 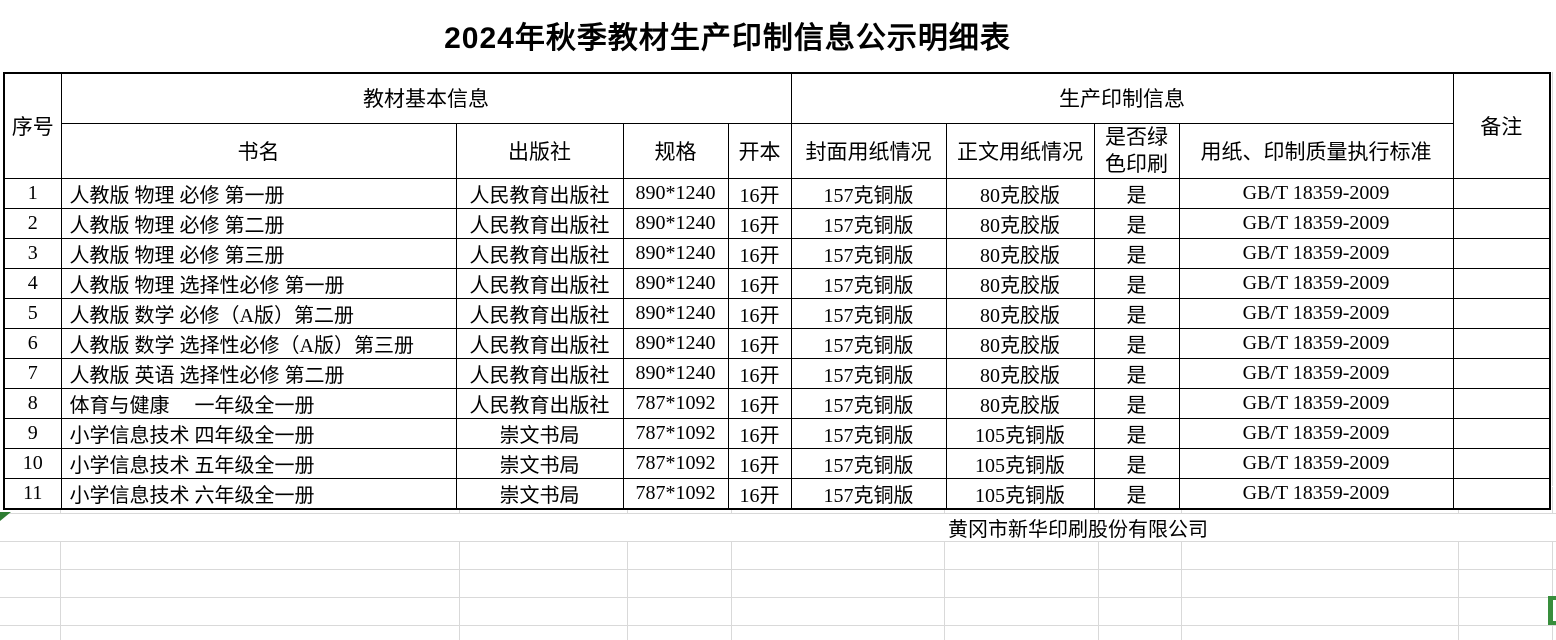 What do you see at coordinates (258, 493) in the screenshot?
I see `cell-book-name: 小学信息技术 六年级全一册` at bounding box center [258, 493].